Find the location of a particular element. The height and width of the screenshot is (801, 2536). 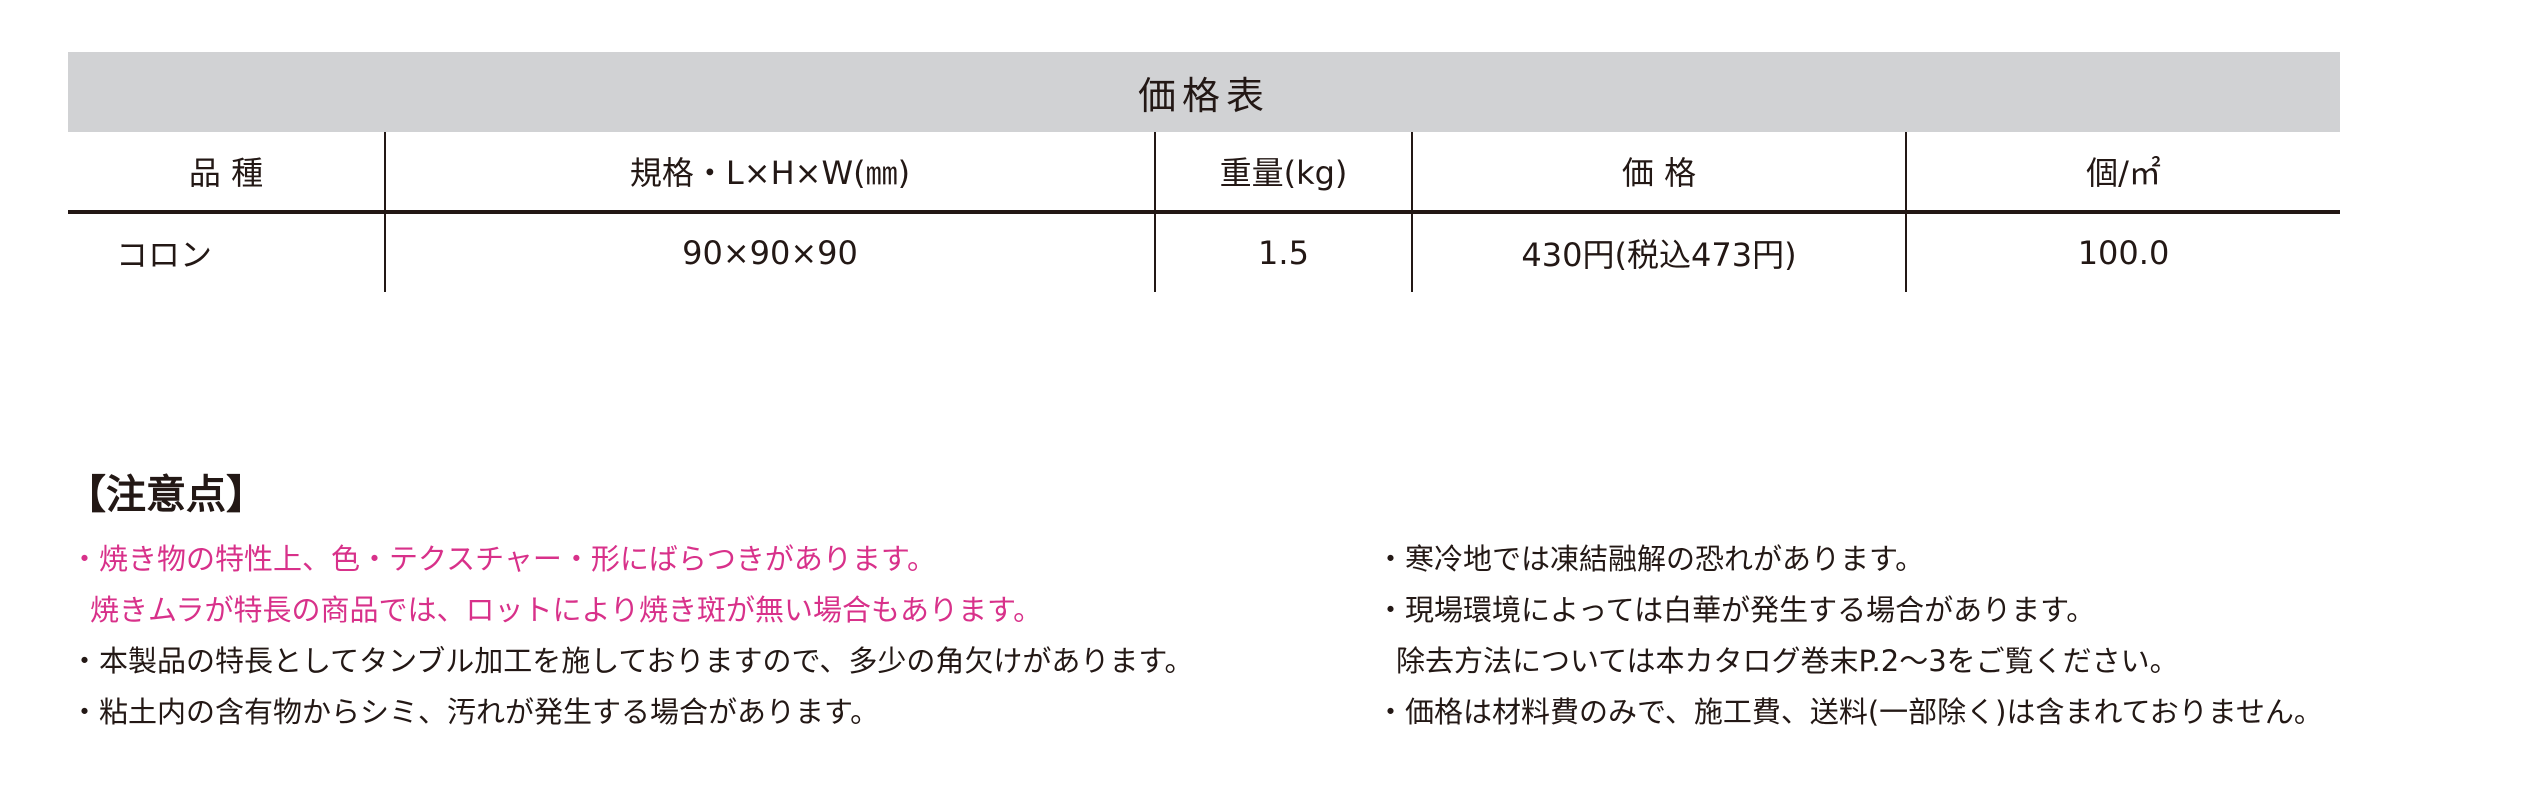

cell-product: コロン is located at coordinates (164, 255).